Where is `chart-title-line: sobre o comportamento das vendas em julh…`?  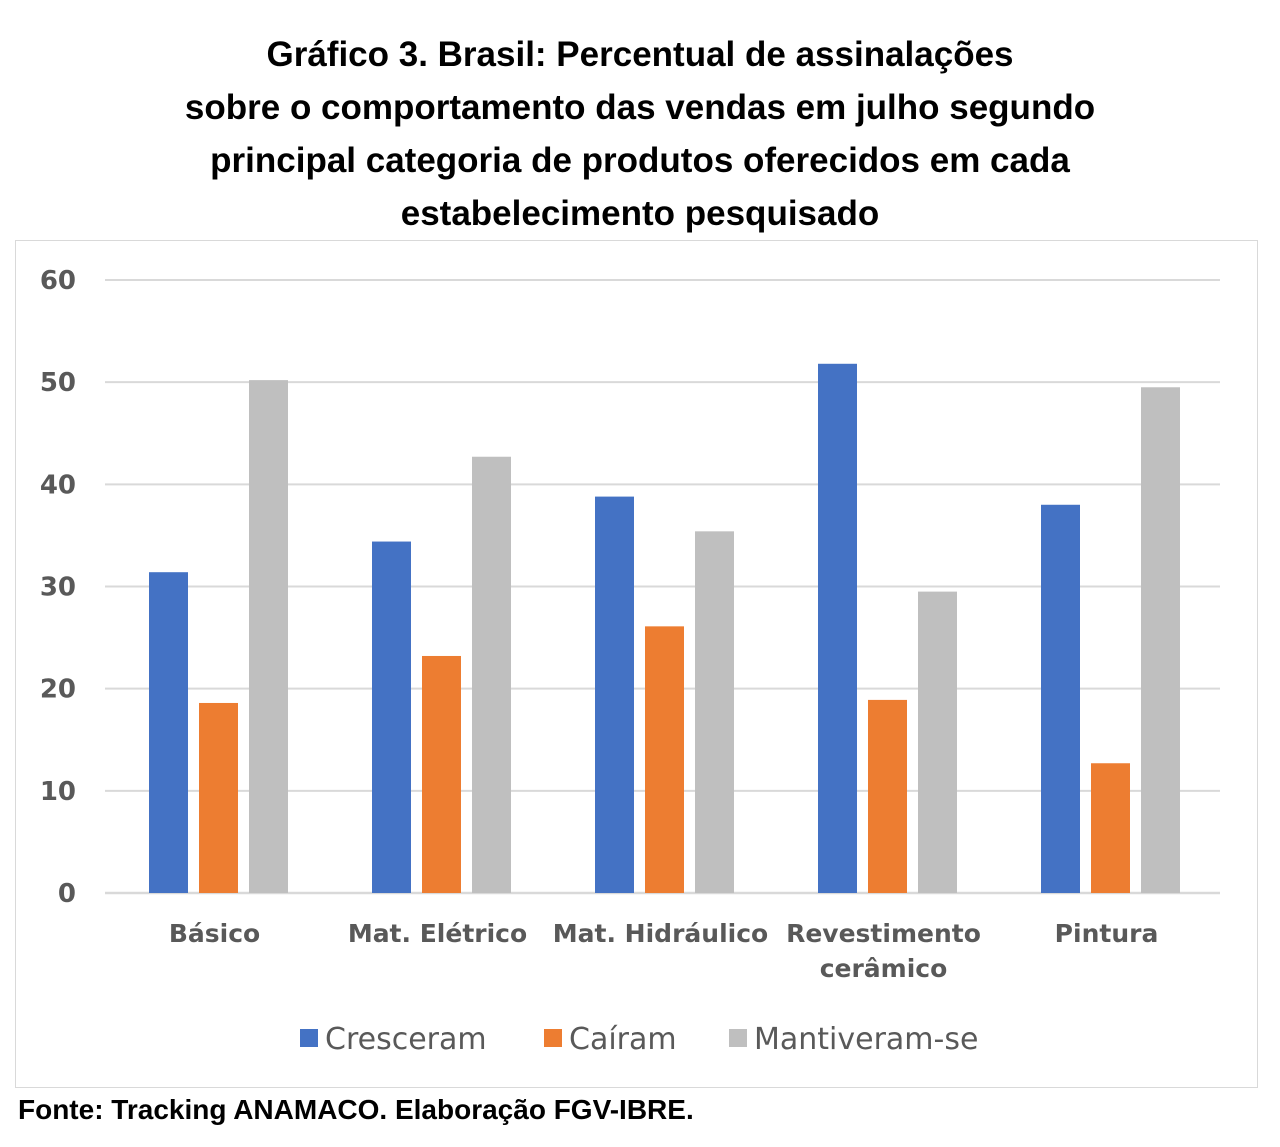
chart-title-line: sobre o comportamento das vendas em julh… is located at coordinates (640, 107).